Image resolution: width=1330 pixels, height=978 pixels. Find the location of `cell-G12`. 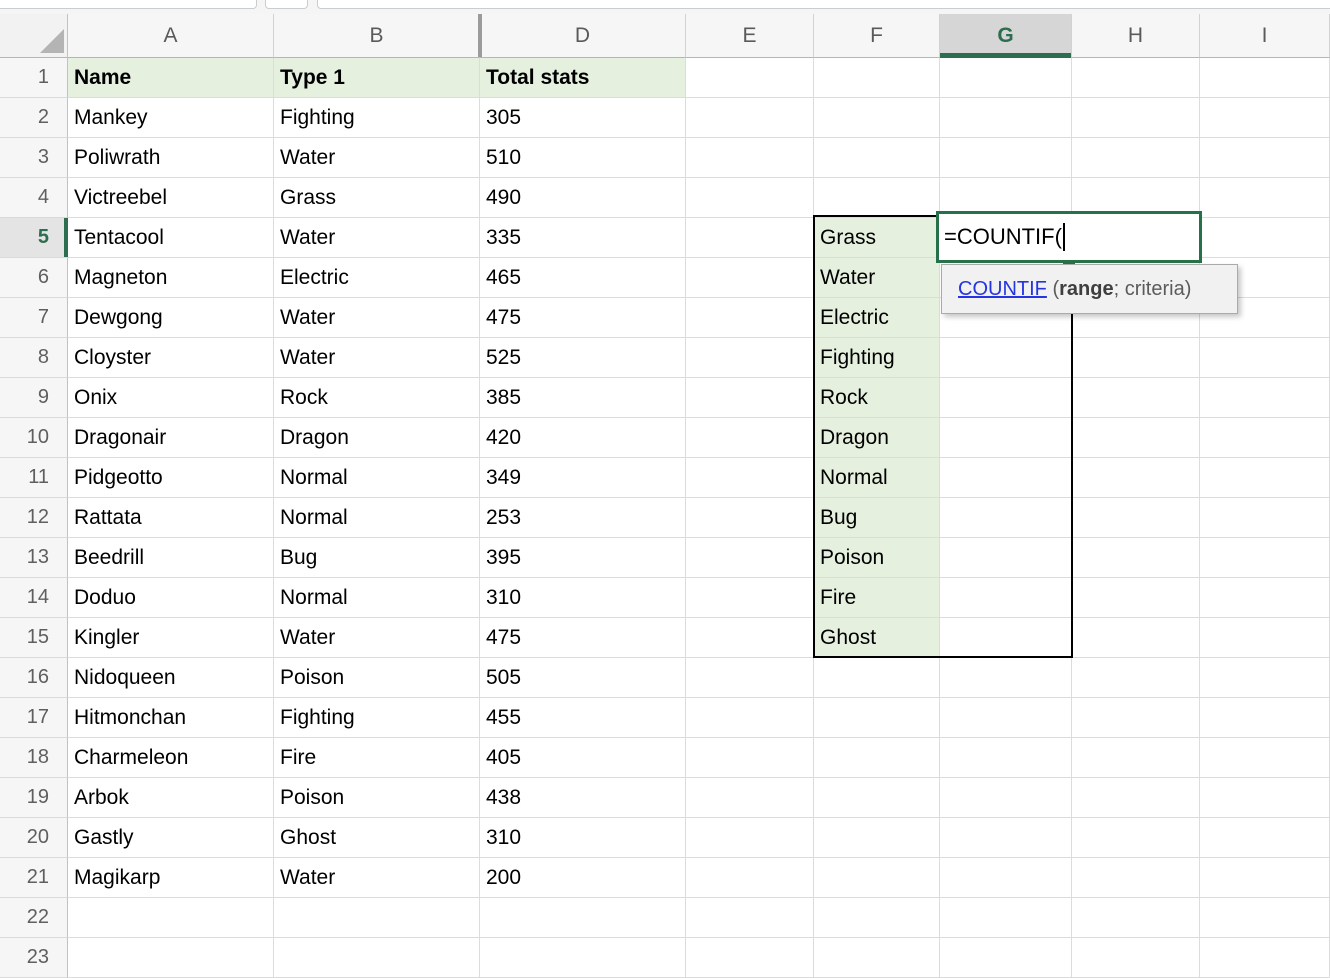

cell-G12 is located at coordinates (1006, 518).